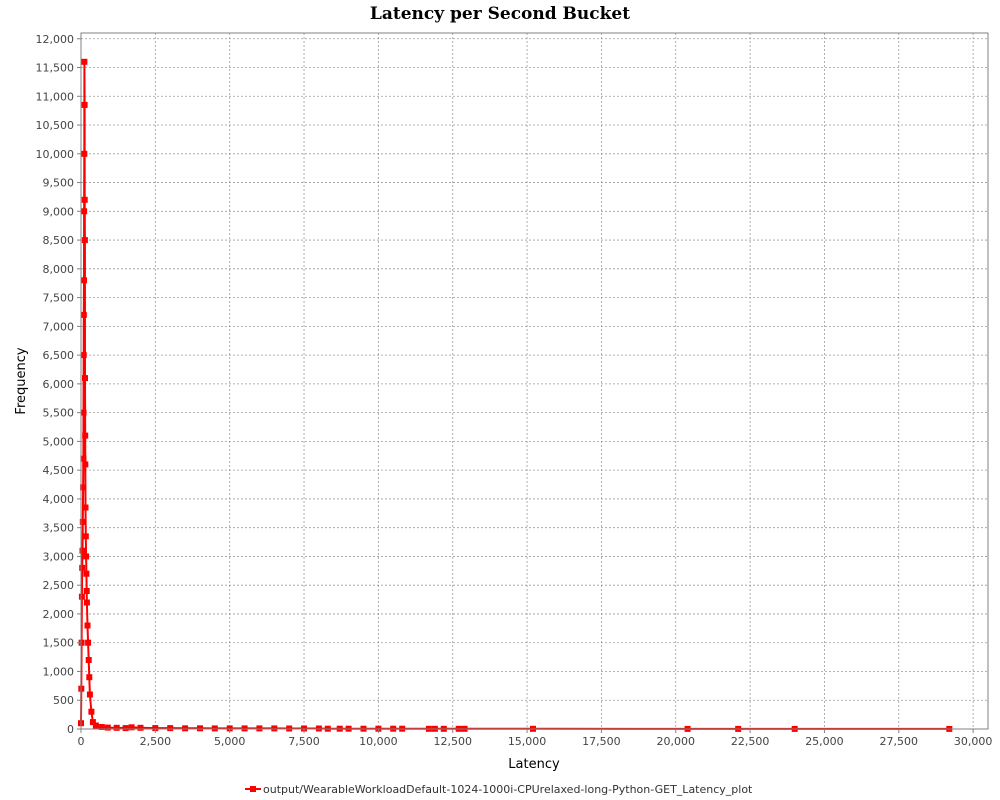 This screenshot has height=800, width=1000. I want to click on y-tick-label: 0, so click(70, 729).